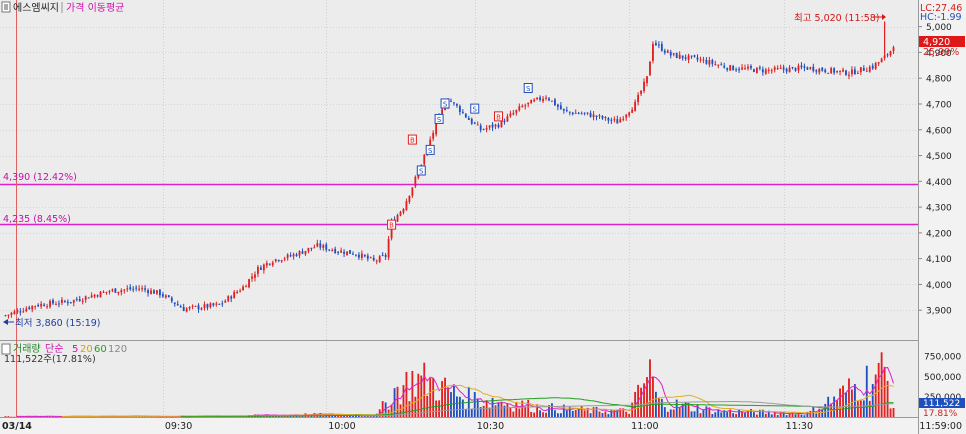  Describe the element at coordinates (62, 7) in the screenshot. I see `header-bar: 에스엠씨지 가격 이동평균` at that location.